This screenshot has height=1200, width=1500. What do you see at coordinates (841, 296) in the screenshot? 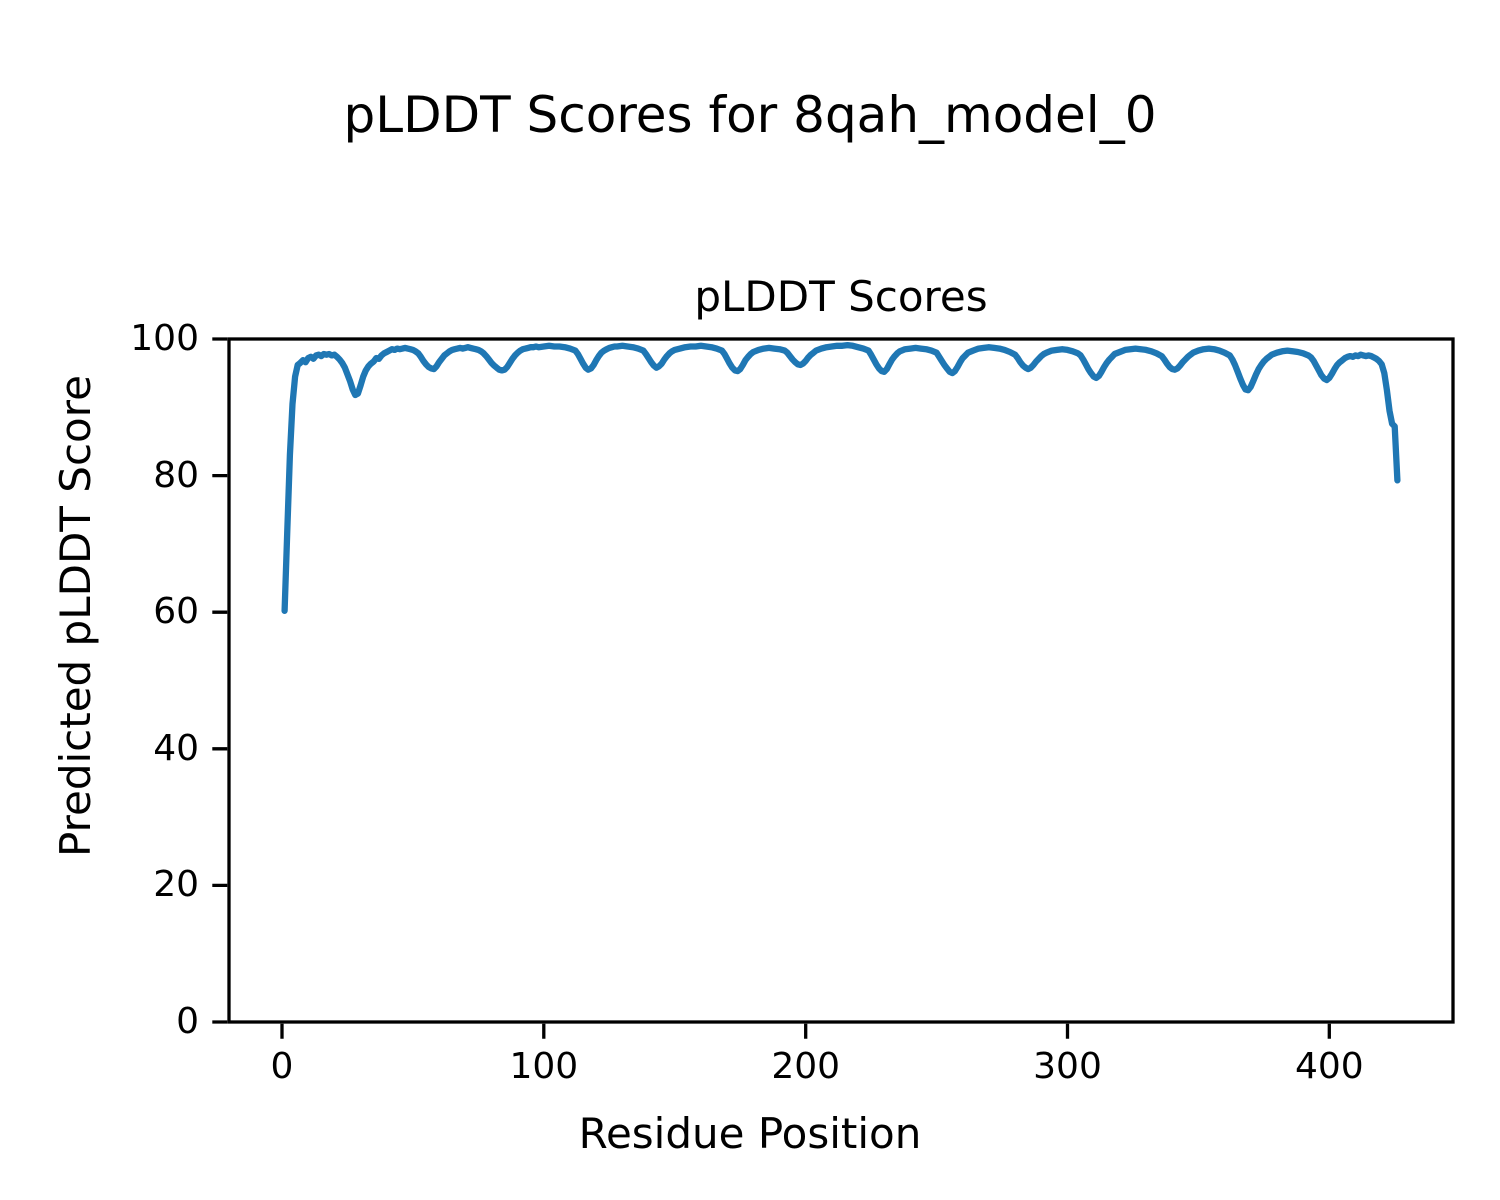
I see `axes-title: pLDDT Scores` at bounding box center [841, 296].